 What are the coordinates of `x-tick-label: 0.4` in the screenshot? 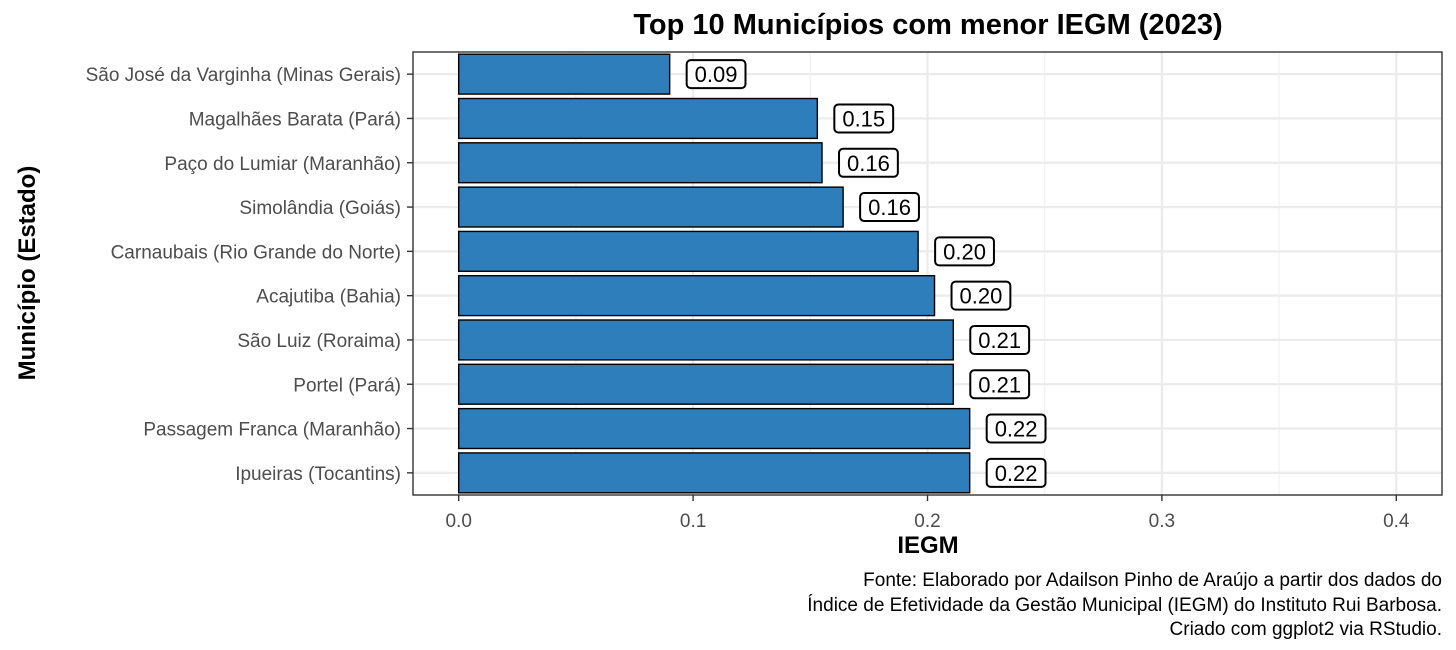 It's located at (1396, 521).